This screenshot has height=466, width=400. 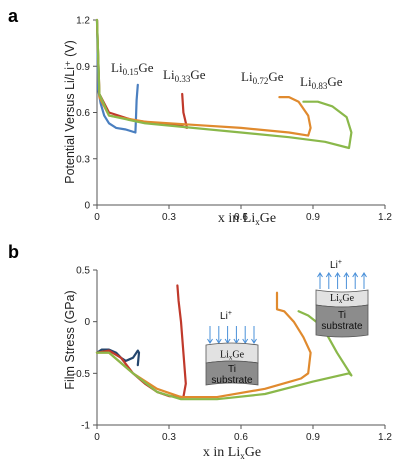 What do you see at coordinates (321, 82) in the screenshot?
I see `annotation-label-3: Li0.83Ge` at bounding box center [321, 82].